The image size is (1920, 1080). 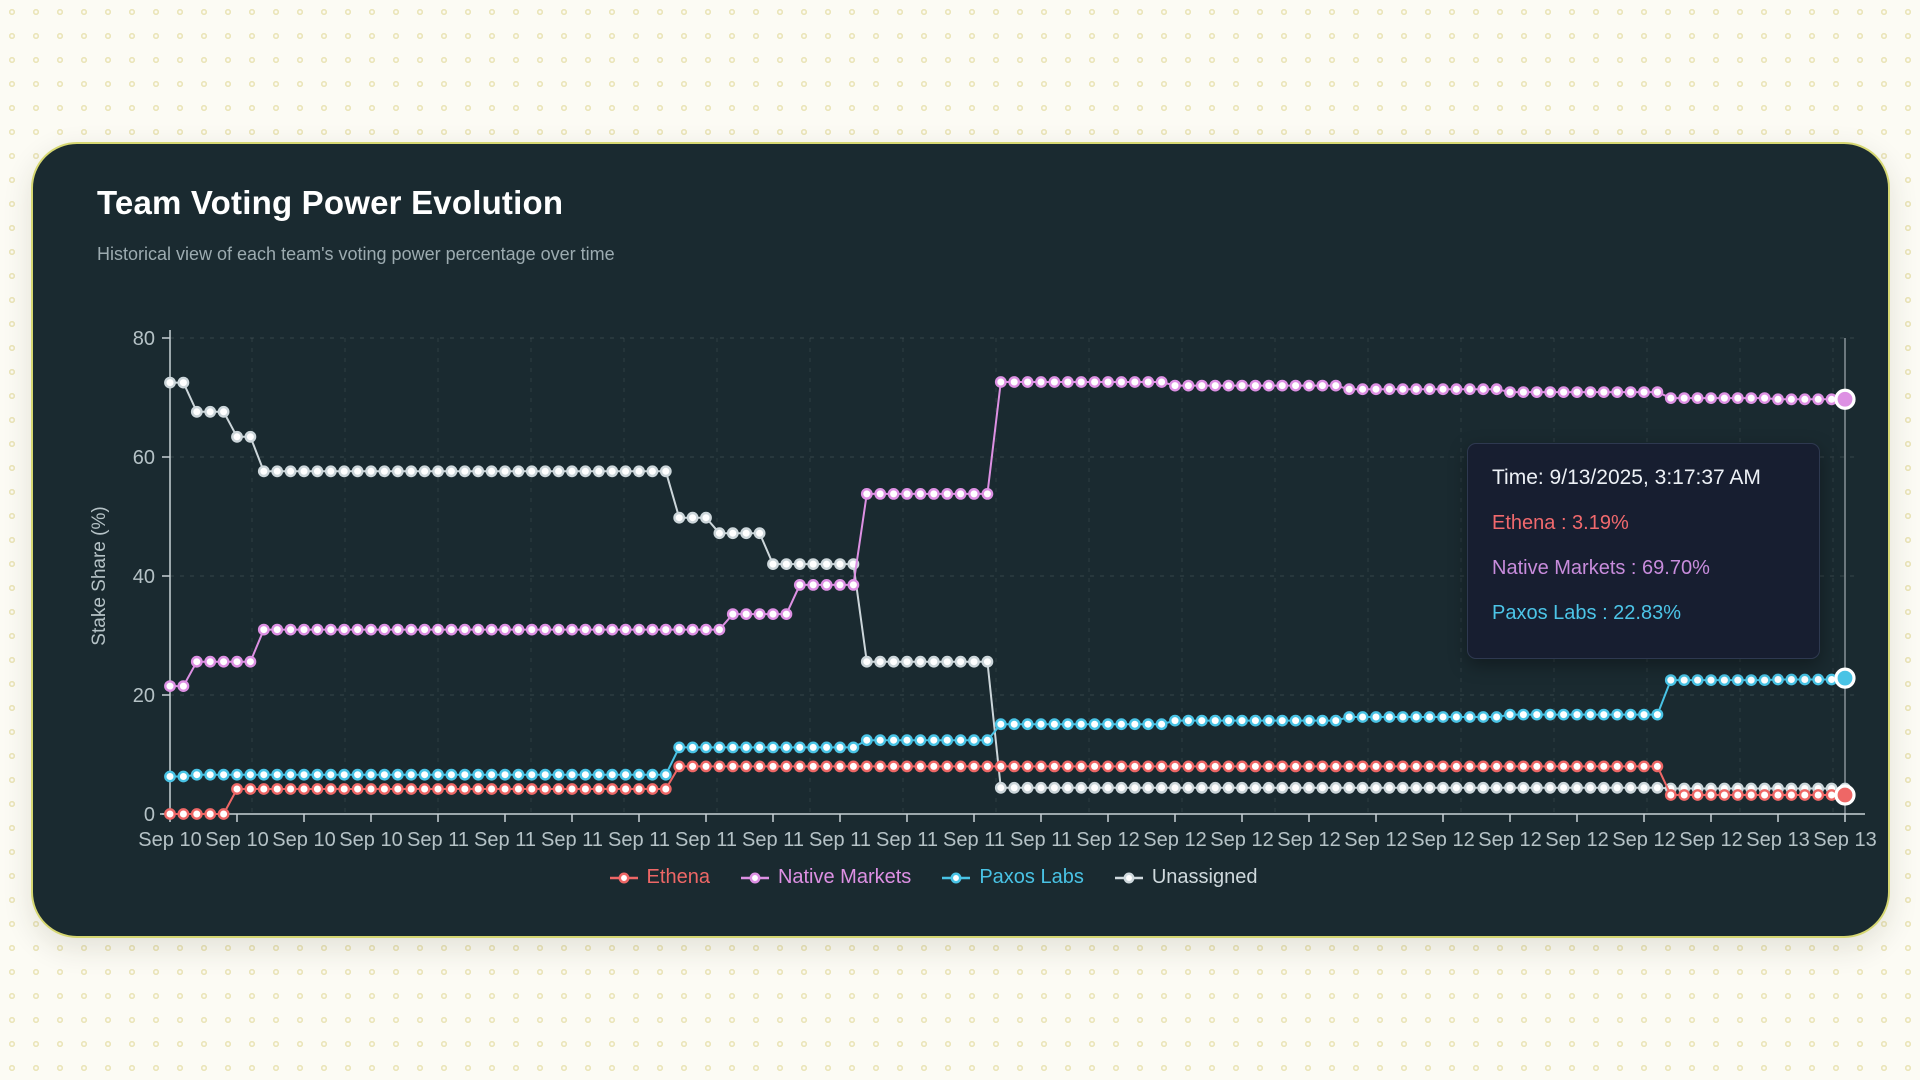 What do you see at coordinates (149, 815) in the screenshot?
I see `y-tick-label: 0` at bounding box center [149, 815].